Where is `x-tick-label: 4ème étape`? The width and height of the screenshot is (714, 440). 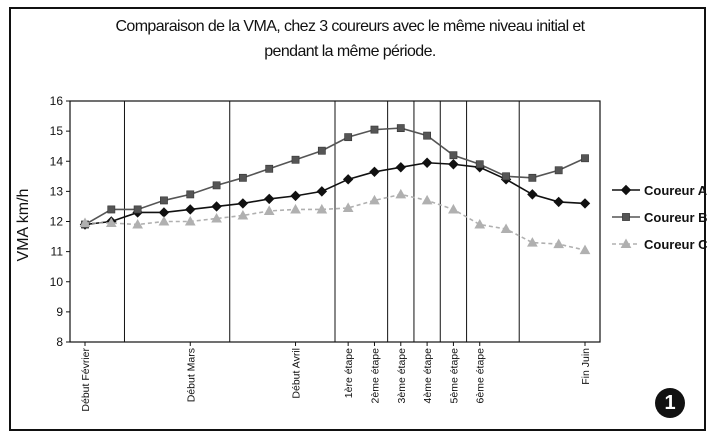
x-tick-label: 4ème étape is located at coordinates (428, 376).